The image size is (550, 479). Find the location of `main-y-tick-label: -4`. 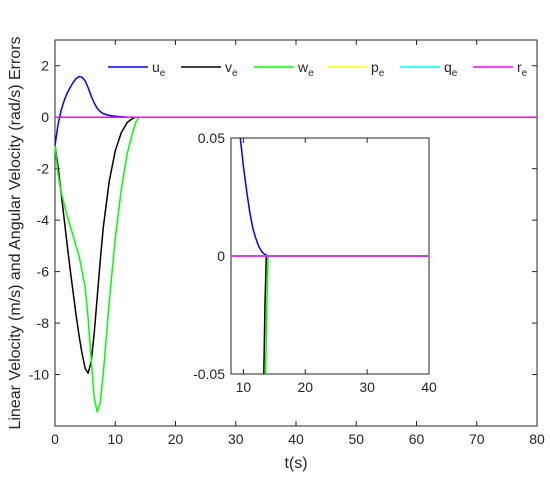

main-y-tick-label: -4 is located at coordinates (43, 220).